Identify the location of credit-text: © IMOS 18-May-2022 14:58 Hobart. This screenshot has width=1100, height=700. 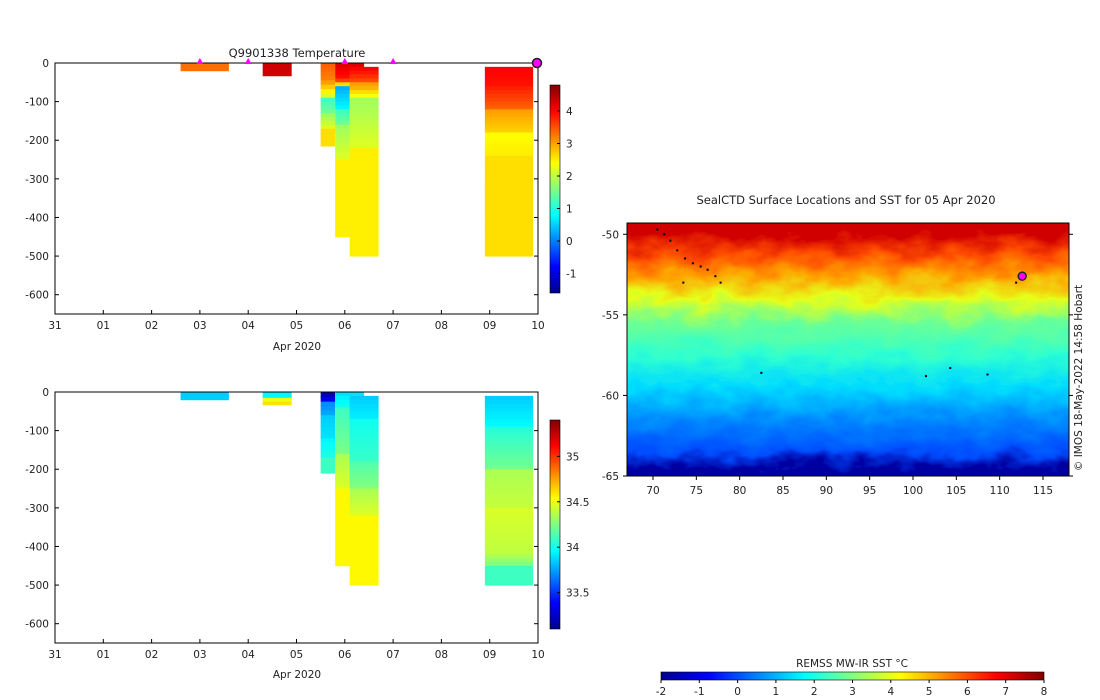
(1079, 378).